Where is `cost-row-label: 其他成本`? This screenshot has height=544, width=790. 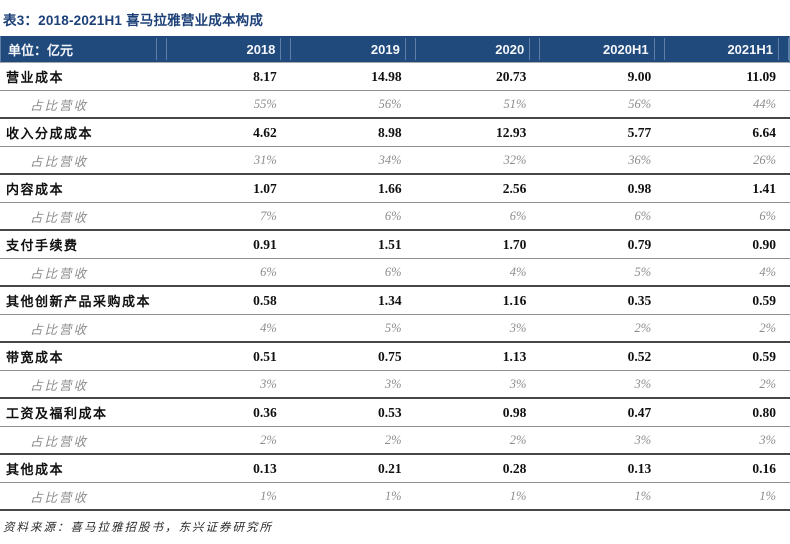 cost-row-label: 其他成本 is located at coordinates (35, 469).